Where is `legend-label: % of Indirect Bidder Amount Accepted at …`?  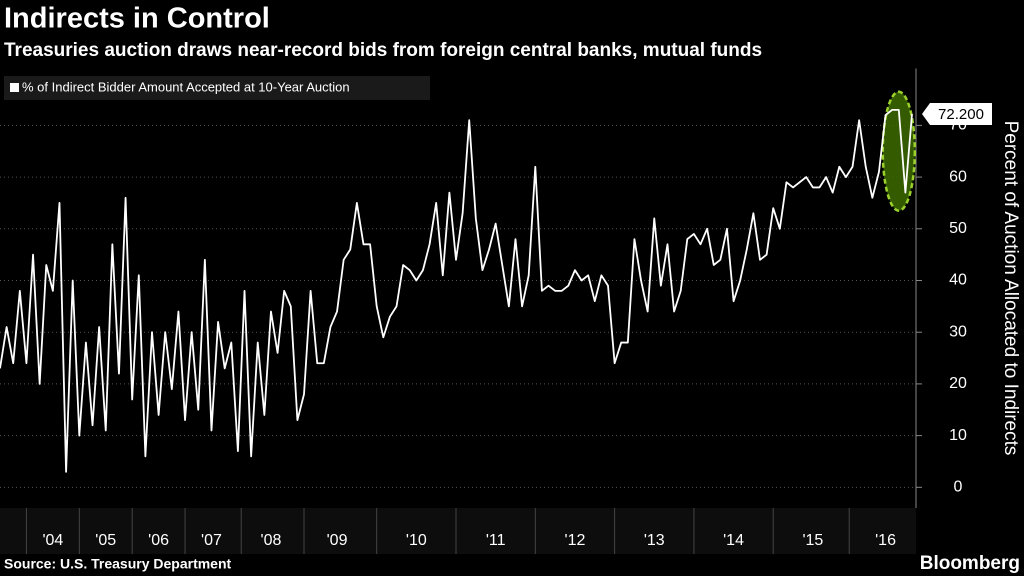
legend-label: % of Indirect Bidder Amount Accepted at … is located at coordinates (186, 86).